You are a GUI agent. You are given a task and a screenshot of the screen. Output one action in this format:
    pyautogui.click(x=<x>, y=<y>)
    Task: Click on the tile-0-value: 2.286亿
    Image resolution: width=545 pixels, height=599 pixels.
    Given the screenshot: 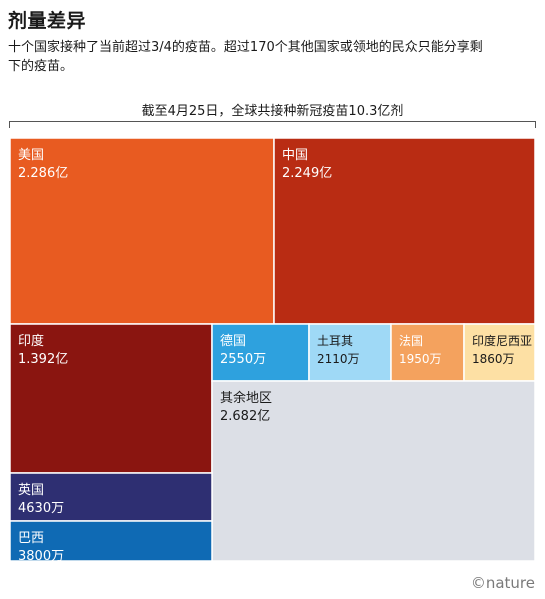 What is the action you would take?
    pyautogui.click(x=43, y=173)
    